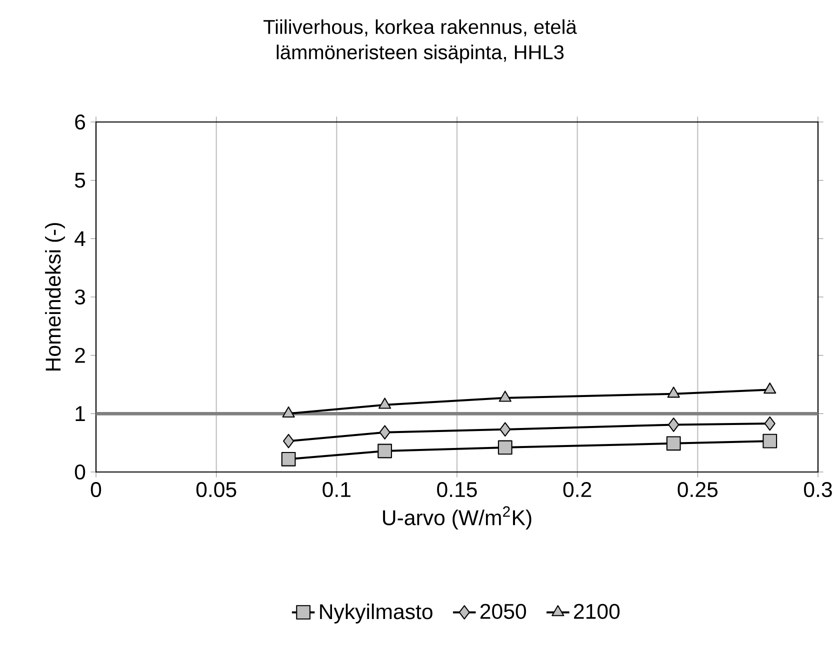 The width and height of the screenshot is (840, 648). What do you see at coordinates (457, 518) in the screenshot?
I see `x-axis-title: U-arvo (W/m$^{2}$K)` at bounding box center [457, 518].